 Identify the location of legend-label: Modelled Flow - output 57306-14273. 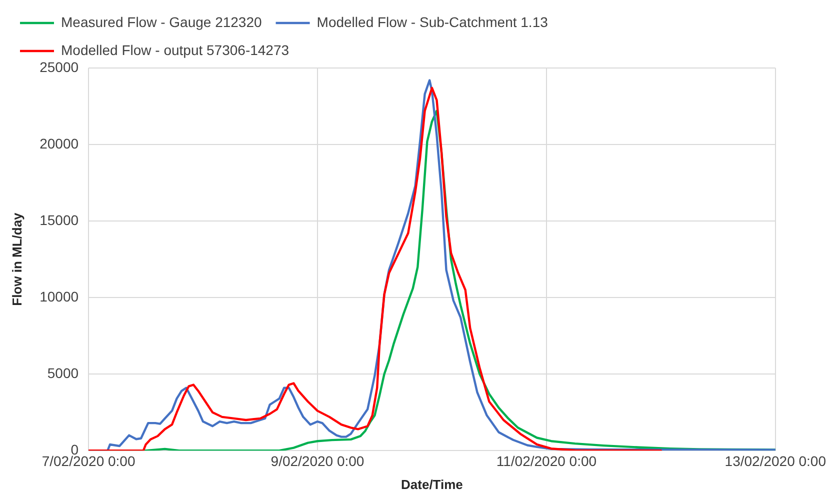
(175, 50).